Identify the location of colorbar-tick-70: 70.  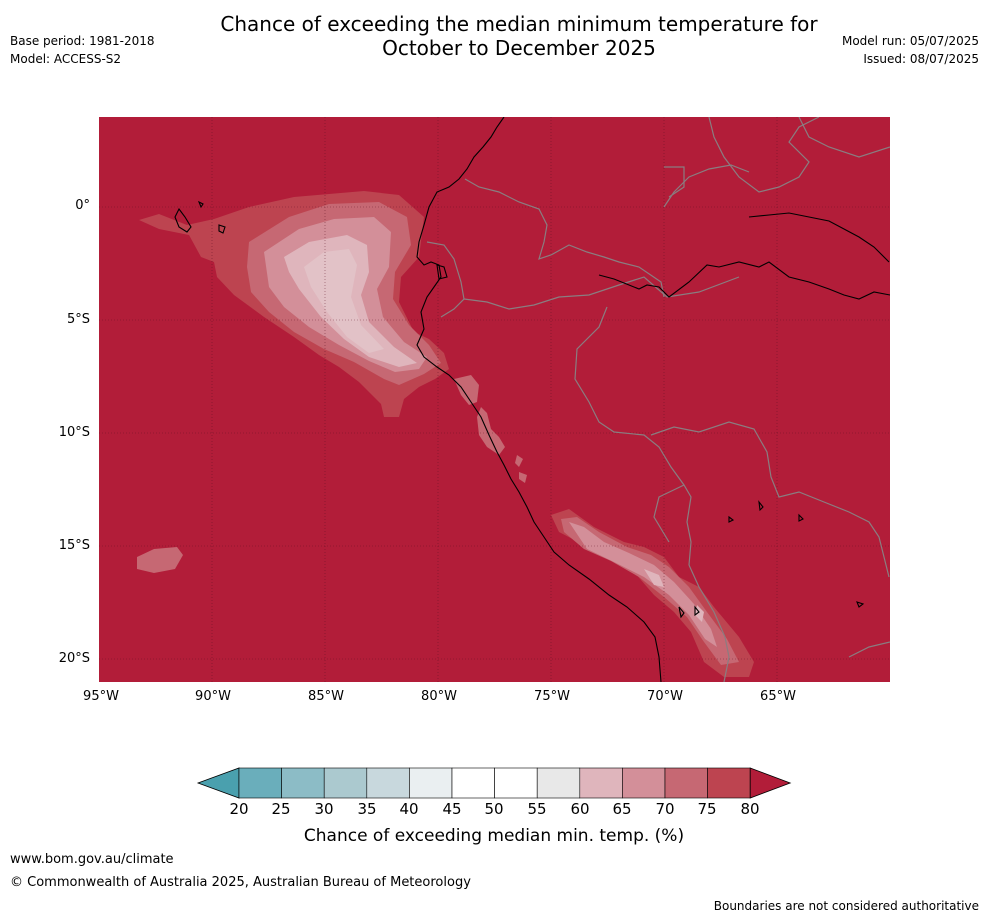
(665, 809).